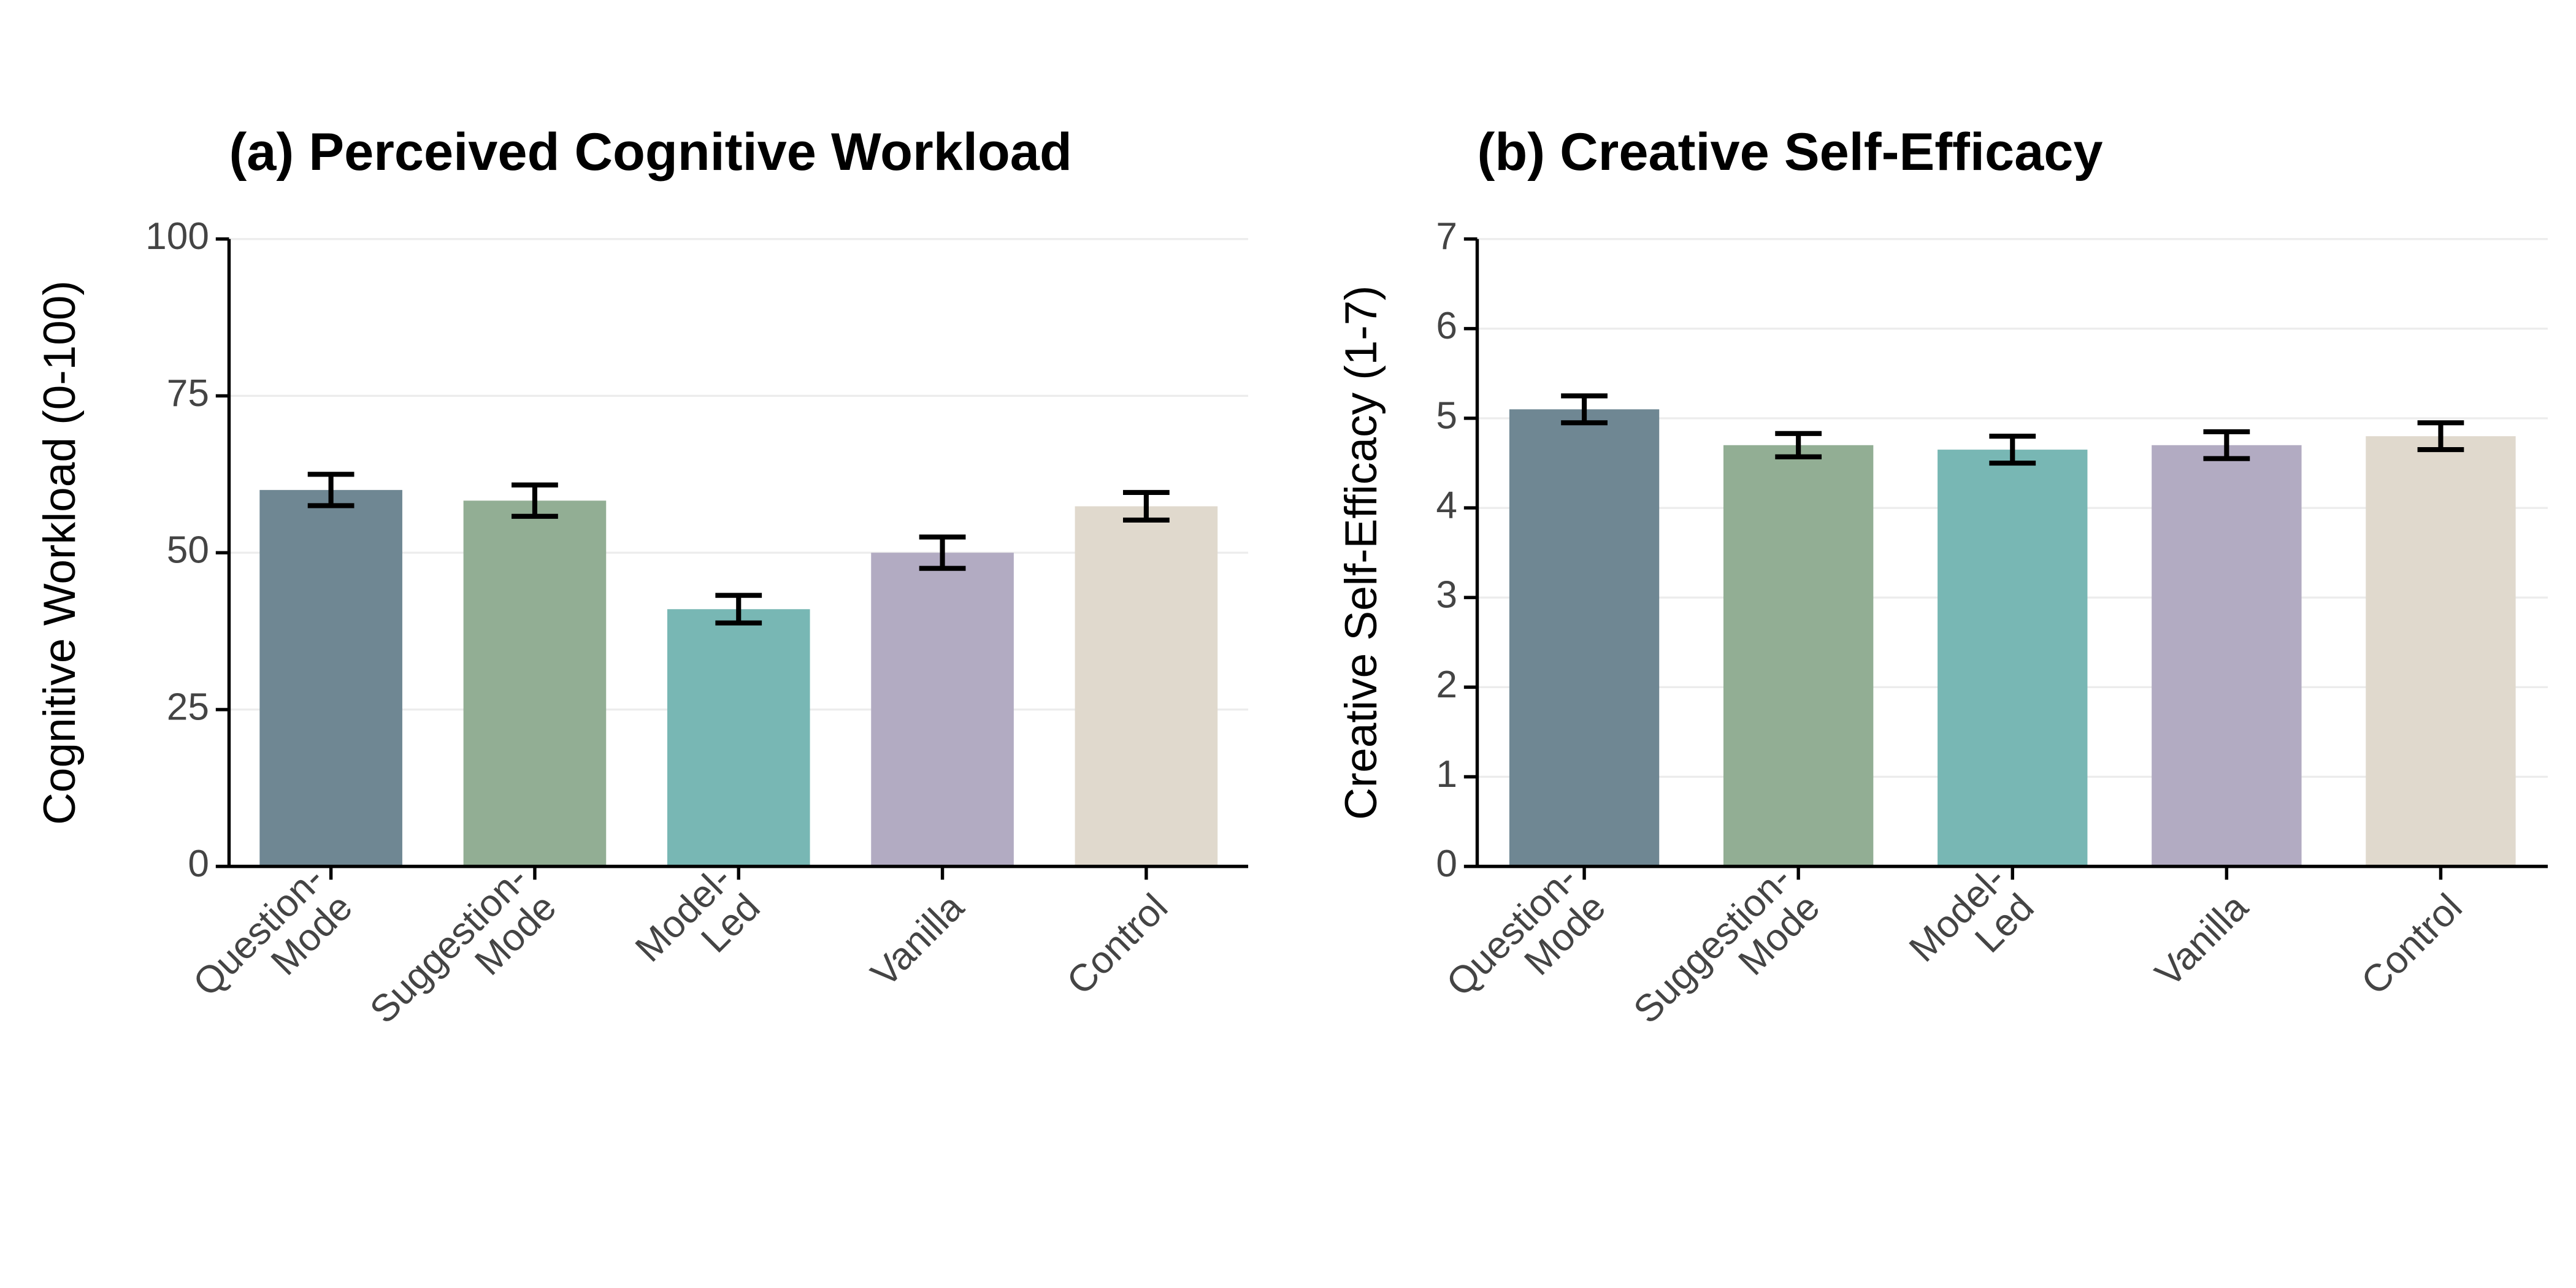  I want to click on y-tick-label: 3, so click(1446, 595).